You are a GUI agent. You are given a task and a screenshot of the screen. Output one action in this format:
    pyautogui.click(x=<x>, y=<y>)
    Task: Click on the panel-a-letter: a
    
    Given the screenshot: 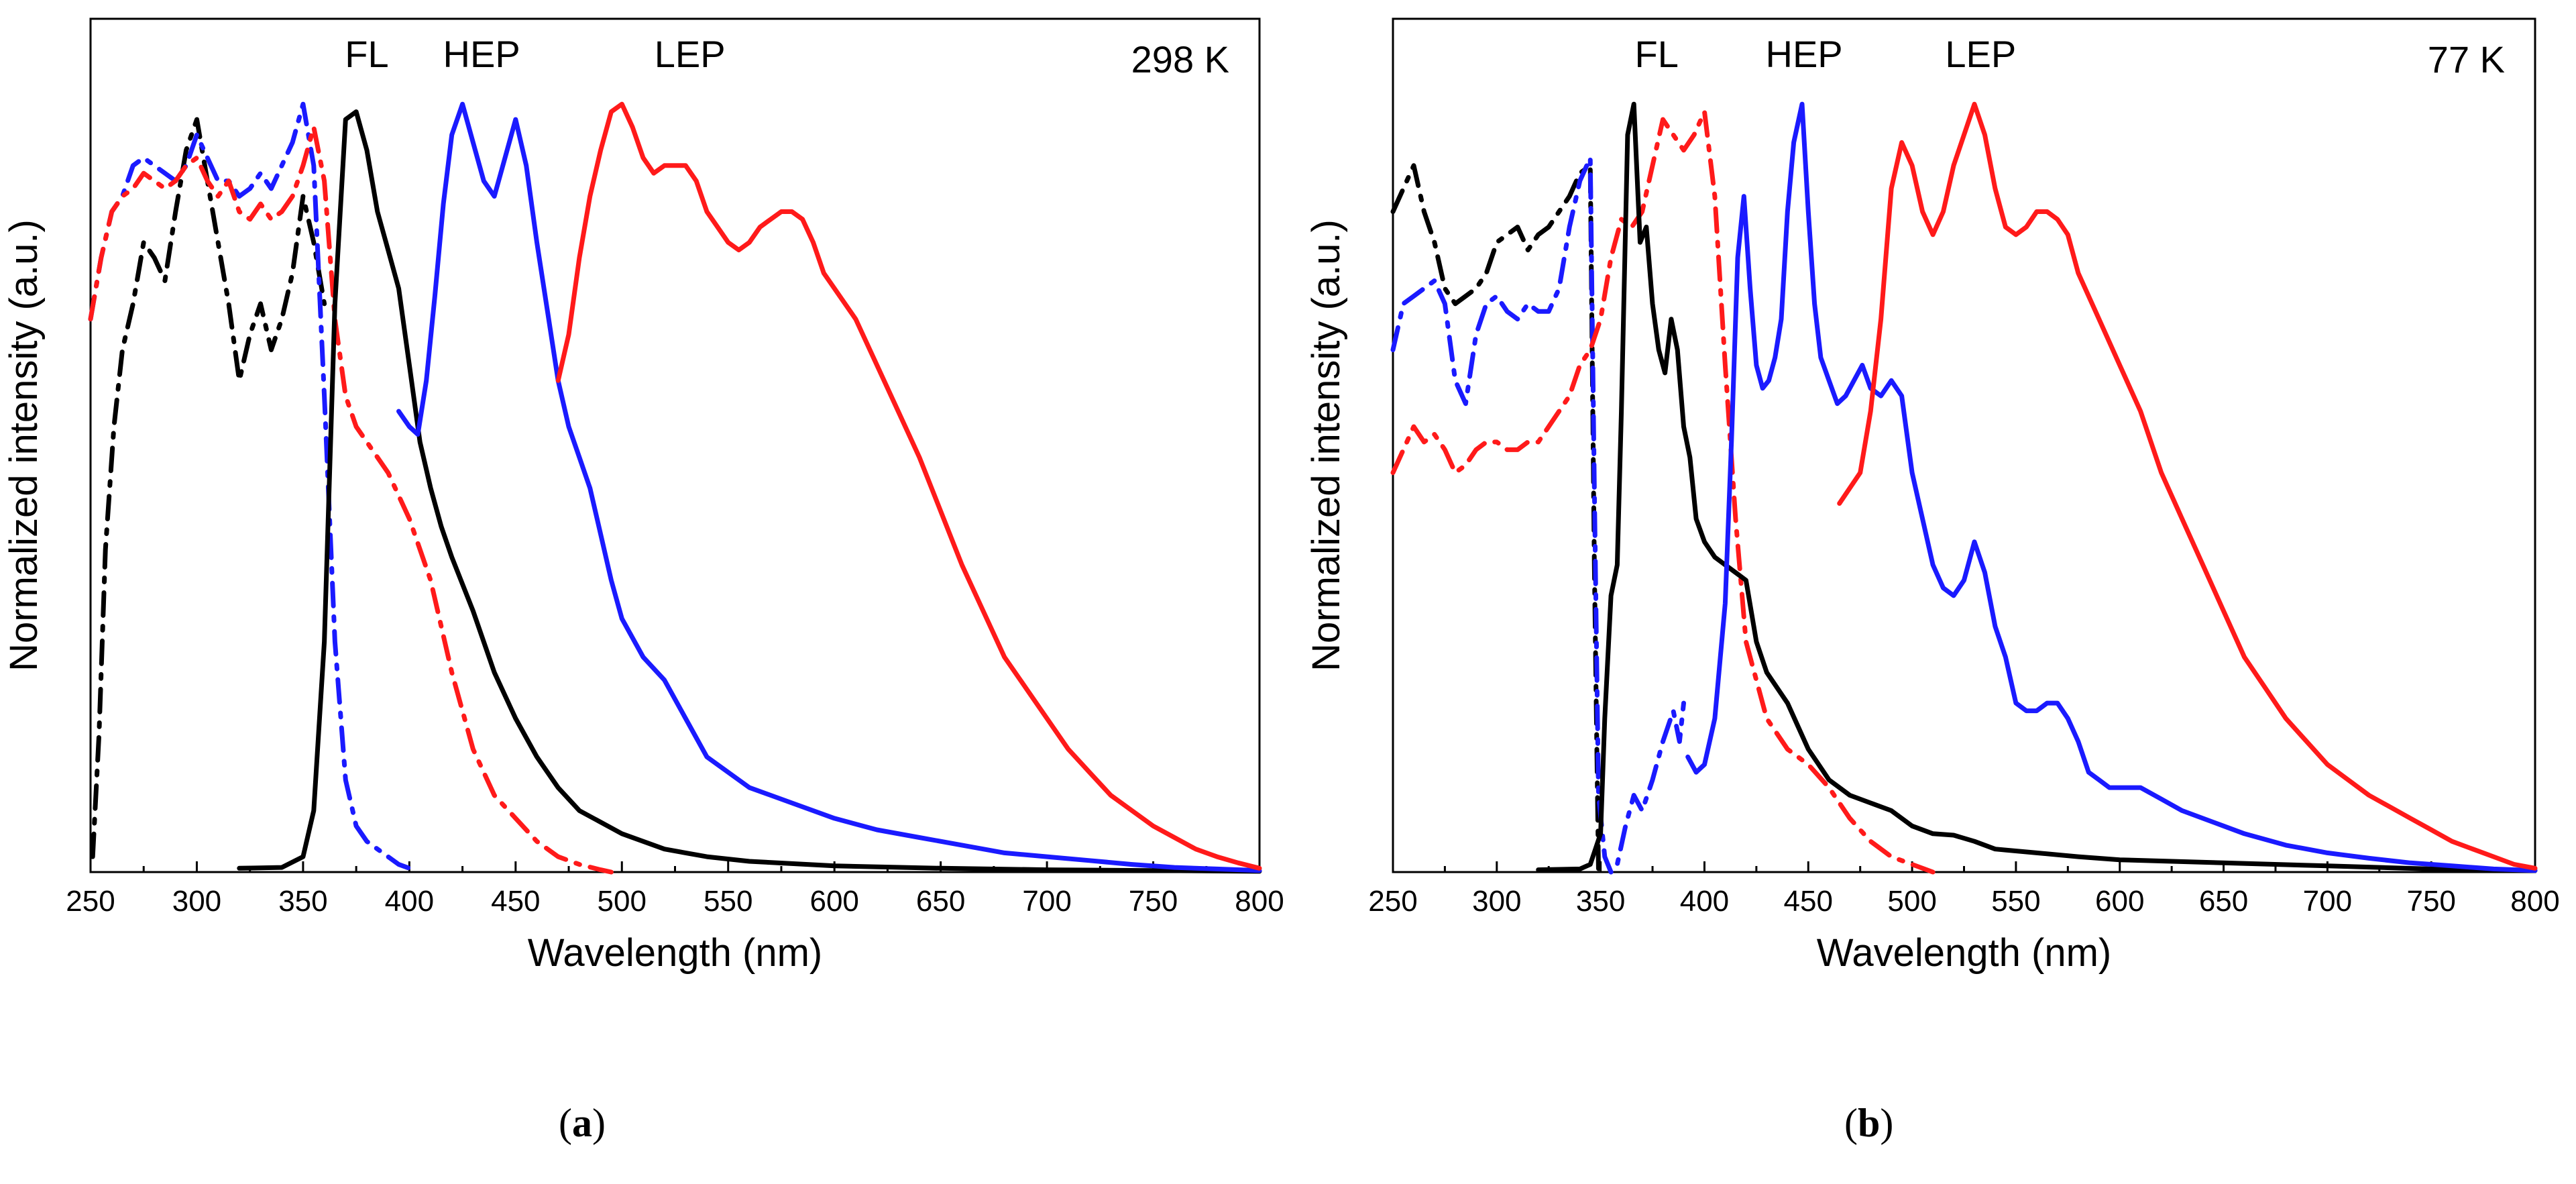 What is the action you would take?
    pyautogui.click(x=581, y=1123)
    